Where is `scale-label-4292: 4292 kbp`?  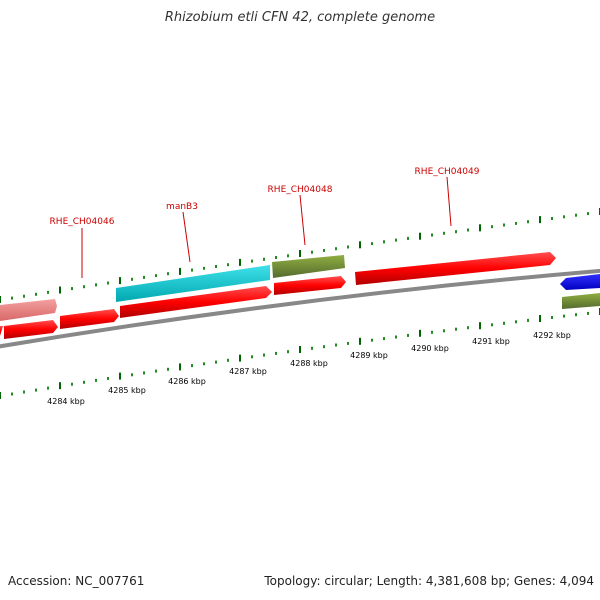 scale-label-4292: 4292 kbp is located at coordinates (552, 335).